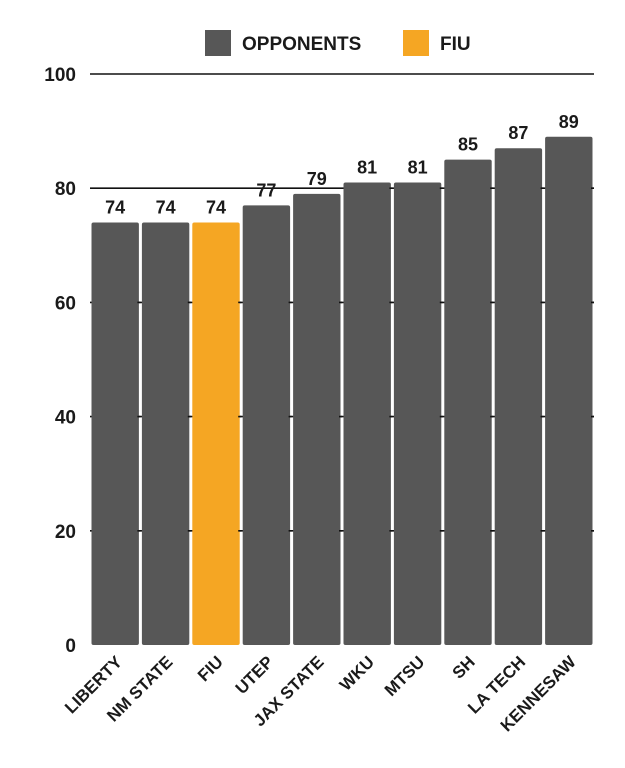 The image size is (625, 768). Describe the element at coordinates (266, 425) in the screenshot. I see `bar-utep` at that location.